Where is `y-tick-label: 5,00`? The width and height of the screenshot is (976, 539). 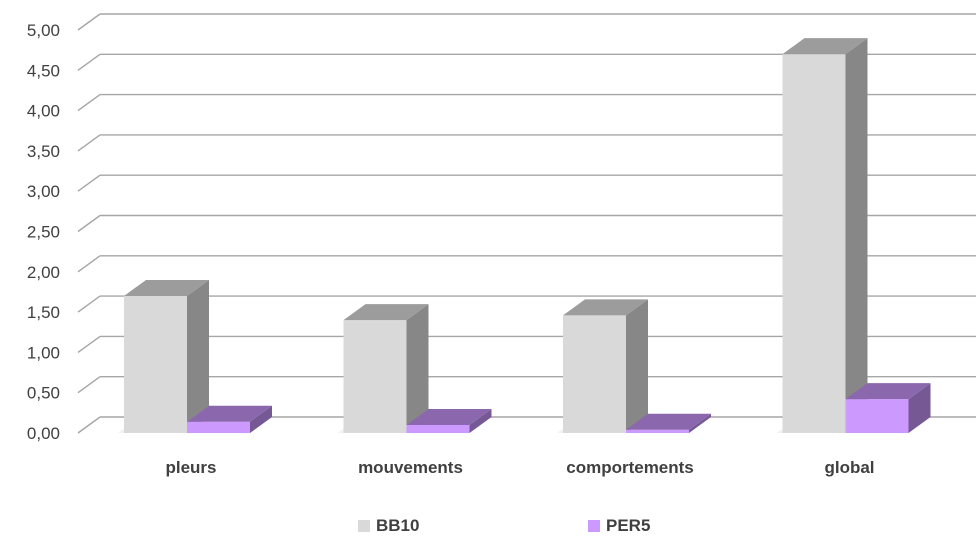 y-tick-label: 5,00 is located at coordinates (43, 30).